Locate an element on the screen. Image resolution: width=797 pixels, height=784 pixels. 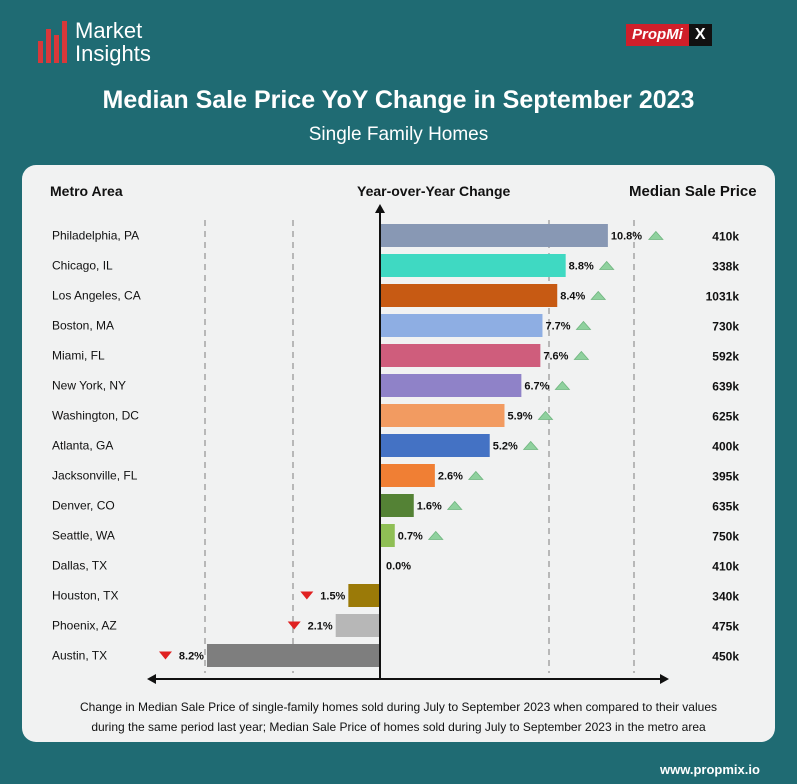
metro-label: Jacksonville, FL is located at coordinates (95, 476).